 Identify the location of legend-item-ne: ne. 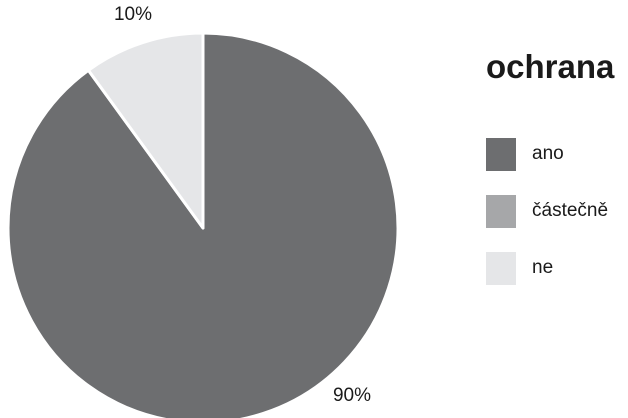
(547, 268).